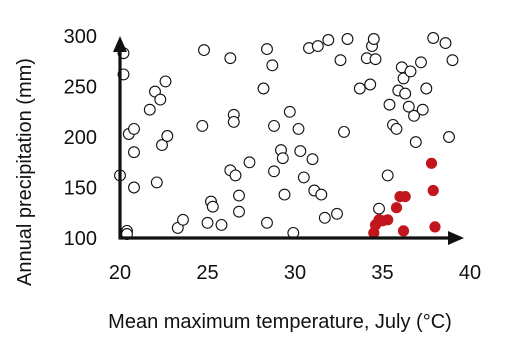 This screenshot has width=505, height=342. I want to click on y-tick-label: 150, so click(80, 189).